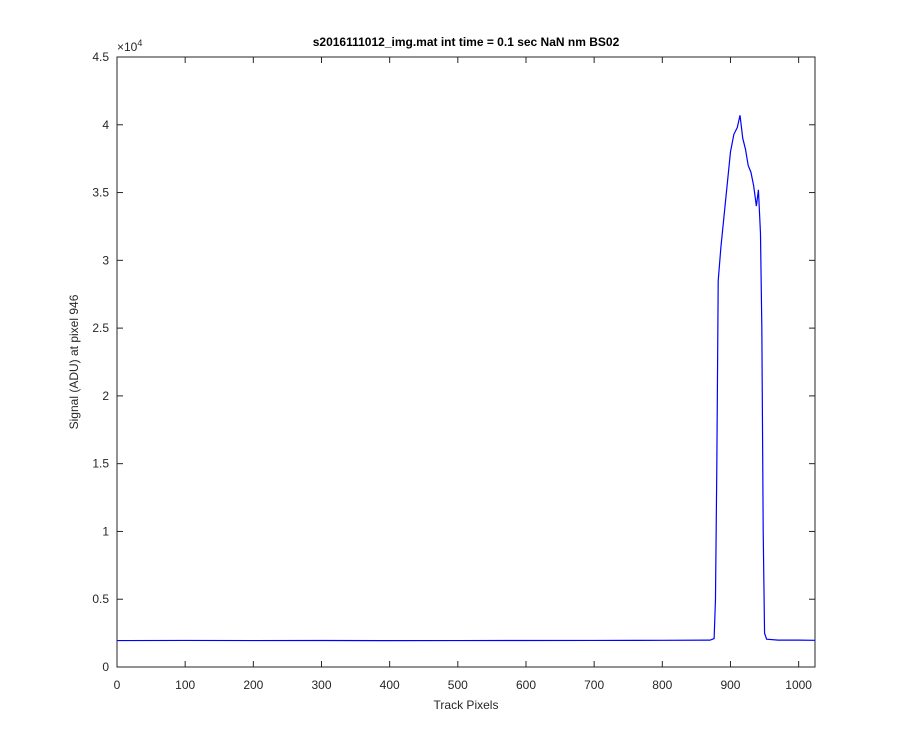  Describe the element at coordinates (74, 361) in the screenshot. I see `y-axis-label: Signal (ADU) at pixel 946` at that location.